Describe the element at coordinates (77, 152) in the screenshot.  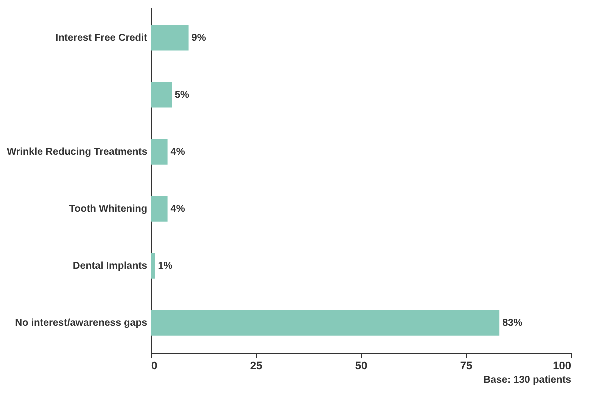
I see `y-tick-label: Wrinkle Reducing Treatments` at that location.